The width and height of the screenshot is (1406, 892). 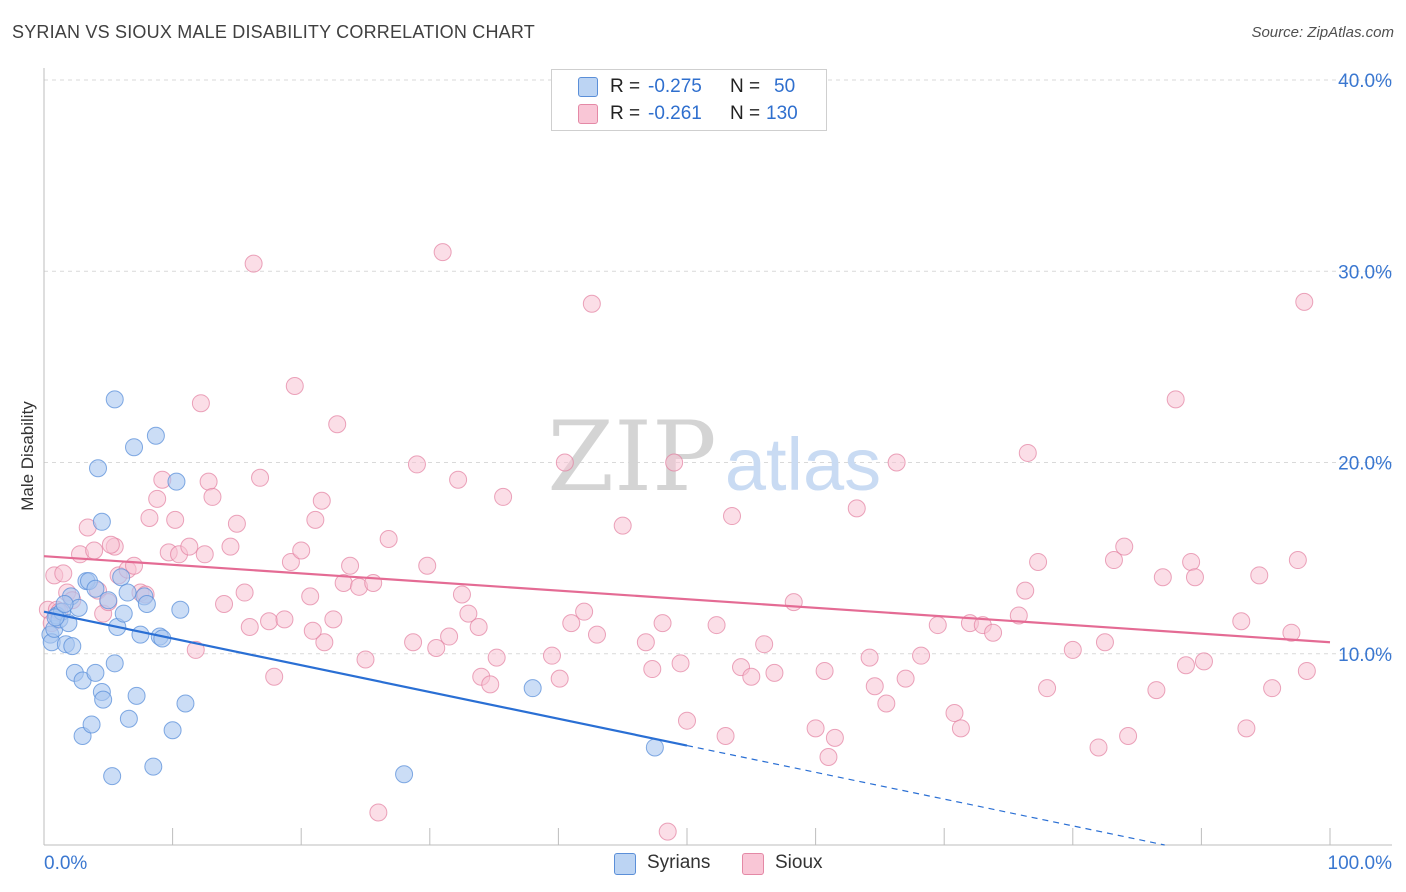 What do you see at coordinates (714, 457) in the screenshot?
I see `watermark: ZIP atlas` at bounding box center [714, 457].